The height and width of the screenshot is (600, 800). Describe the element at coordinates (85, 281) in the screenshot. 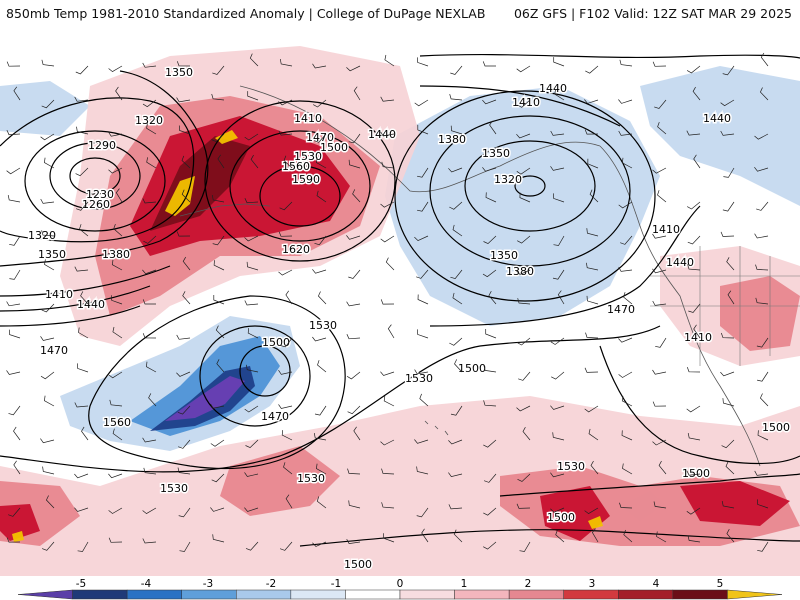

I see `contour-1410-west` at that location.